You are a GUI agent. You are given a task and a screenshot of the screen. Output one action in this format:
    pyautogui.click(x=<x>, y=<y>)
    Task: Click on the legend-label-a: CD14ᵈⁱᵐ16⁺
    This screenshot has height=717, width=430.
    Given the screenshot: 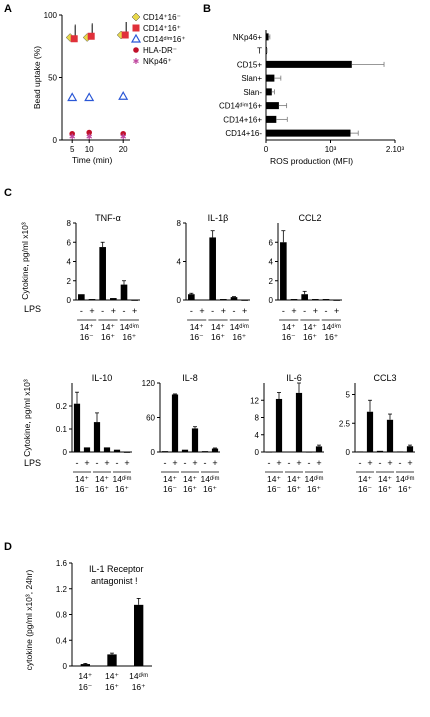 What is the action you would take?
    pyautogui.click(x=164, y=39)
    